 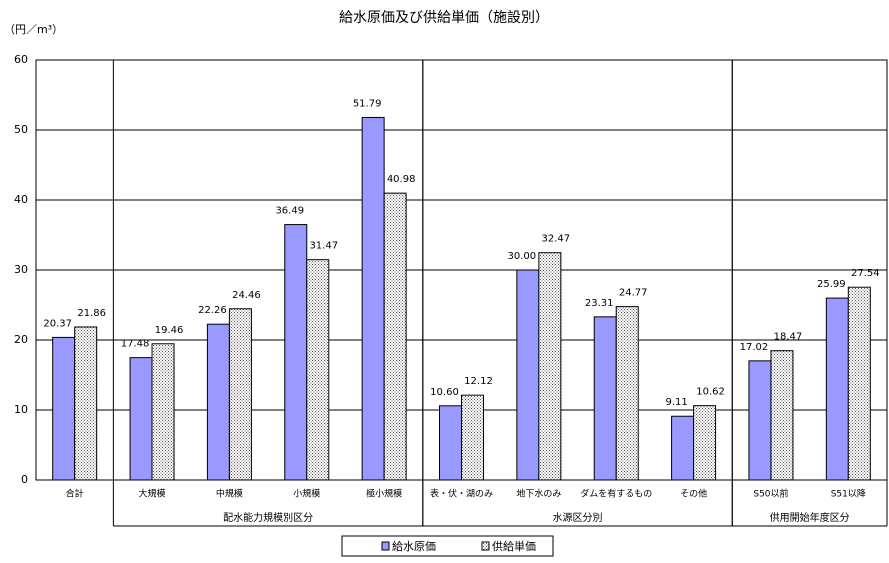 I want to click on chart-title: 給水原価及び供給単価（施設別）, so click(x=444, y=18).